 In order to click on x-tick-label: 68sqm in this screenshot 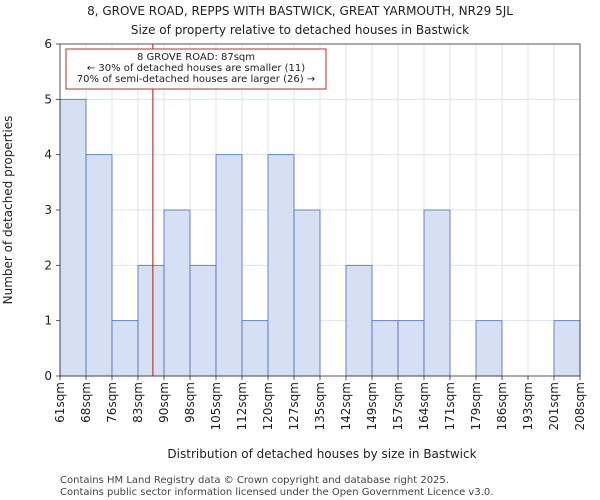, I will do `click(86, 402)`.